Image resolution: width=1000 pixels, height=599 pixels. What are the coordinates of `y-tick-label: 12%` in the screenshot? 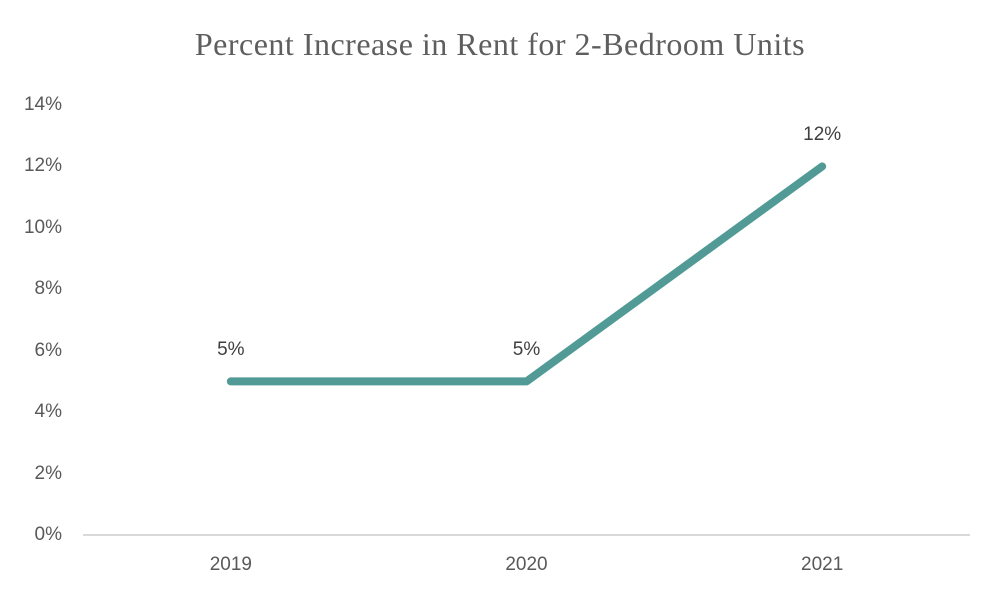 It's located at (42, 166).